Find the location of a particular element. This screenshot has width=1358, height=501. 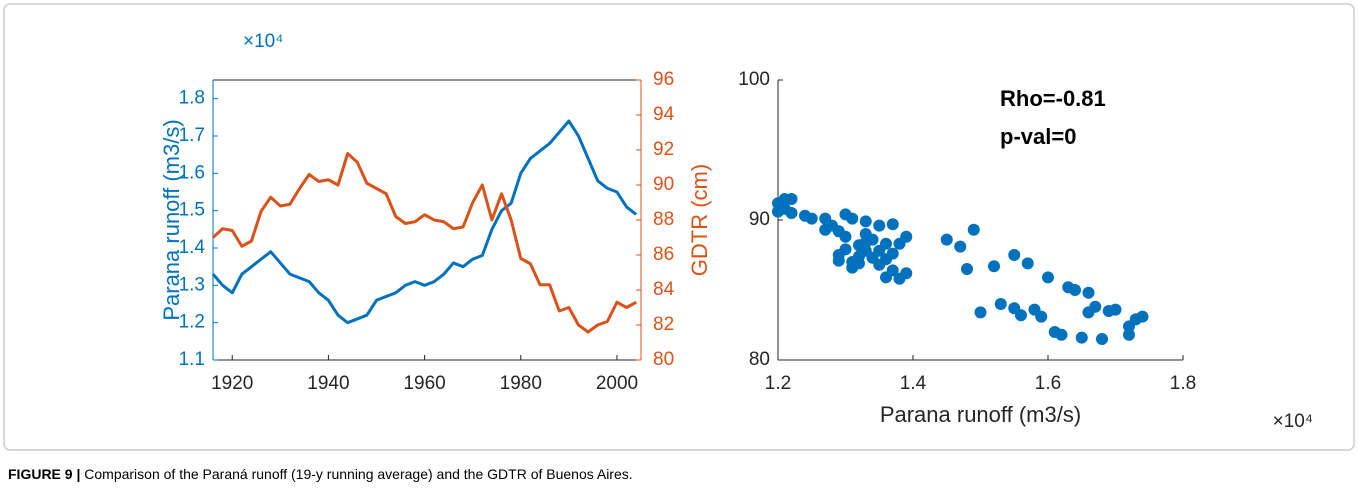

y2-tick-label: 92 is located at coordinates (663, 149).